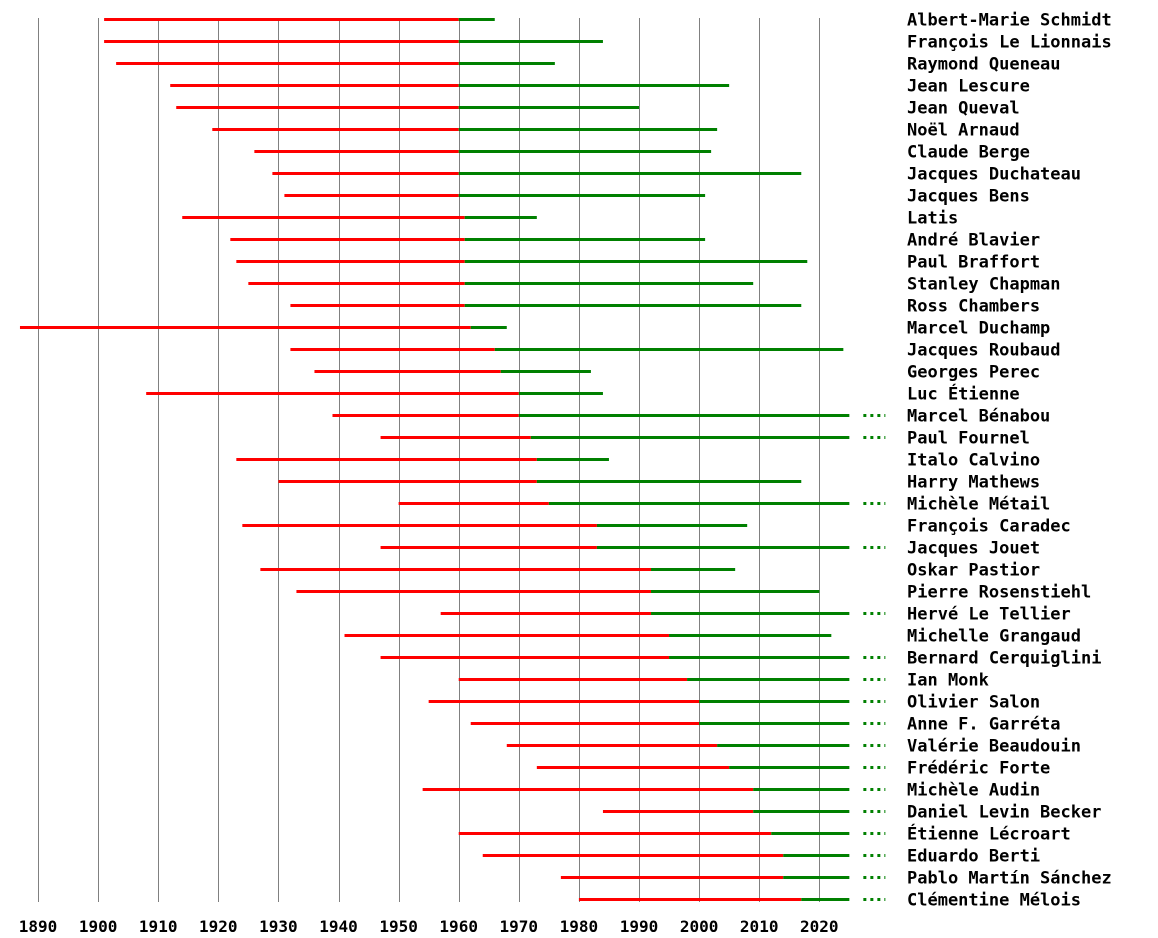 This screenshot has width=1158, height=938. What do you see at coordinates (1004, 813) in the screenshot?
I see `member-name-label: Daniel Levin Becker` at bounding box center [1004, 813].